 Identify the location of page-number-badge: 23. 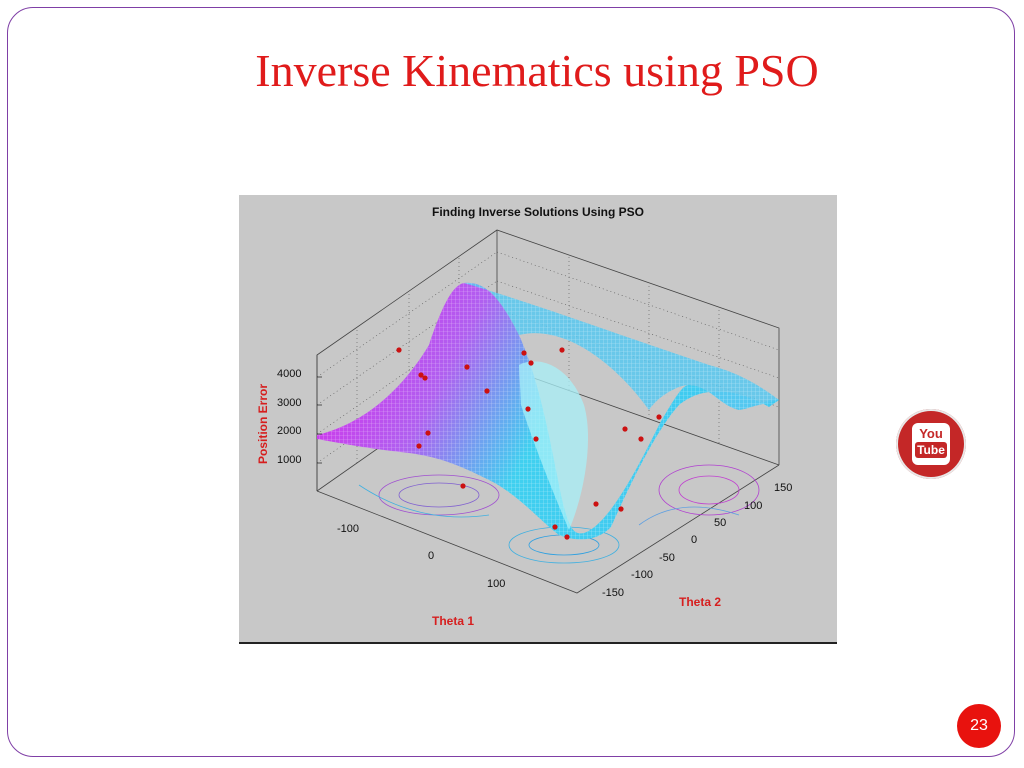
(979, 726).